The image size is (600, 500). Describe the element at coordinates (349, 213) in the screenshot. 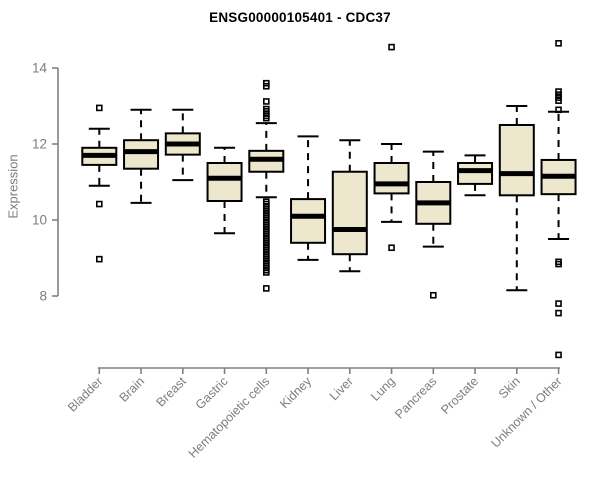

I see `box-liver` at that location.